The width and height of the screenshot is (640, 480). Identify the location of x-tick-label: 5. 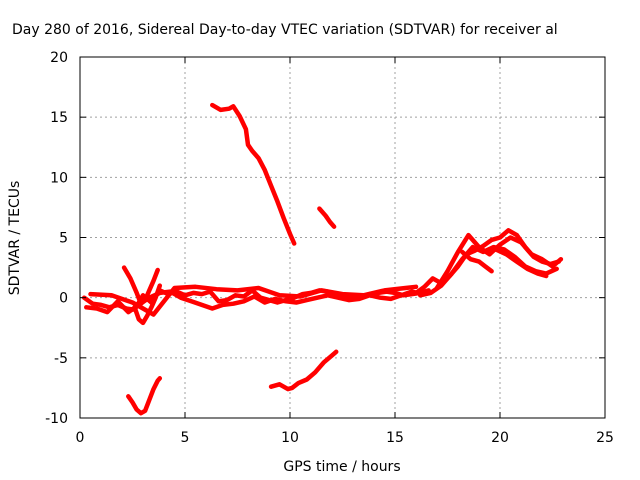
(185, 438).